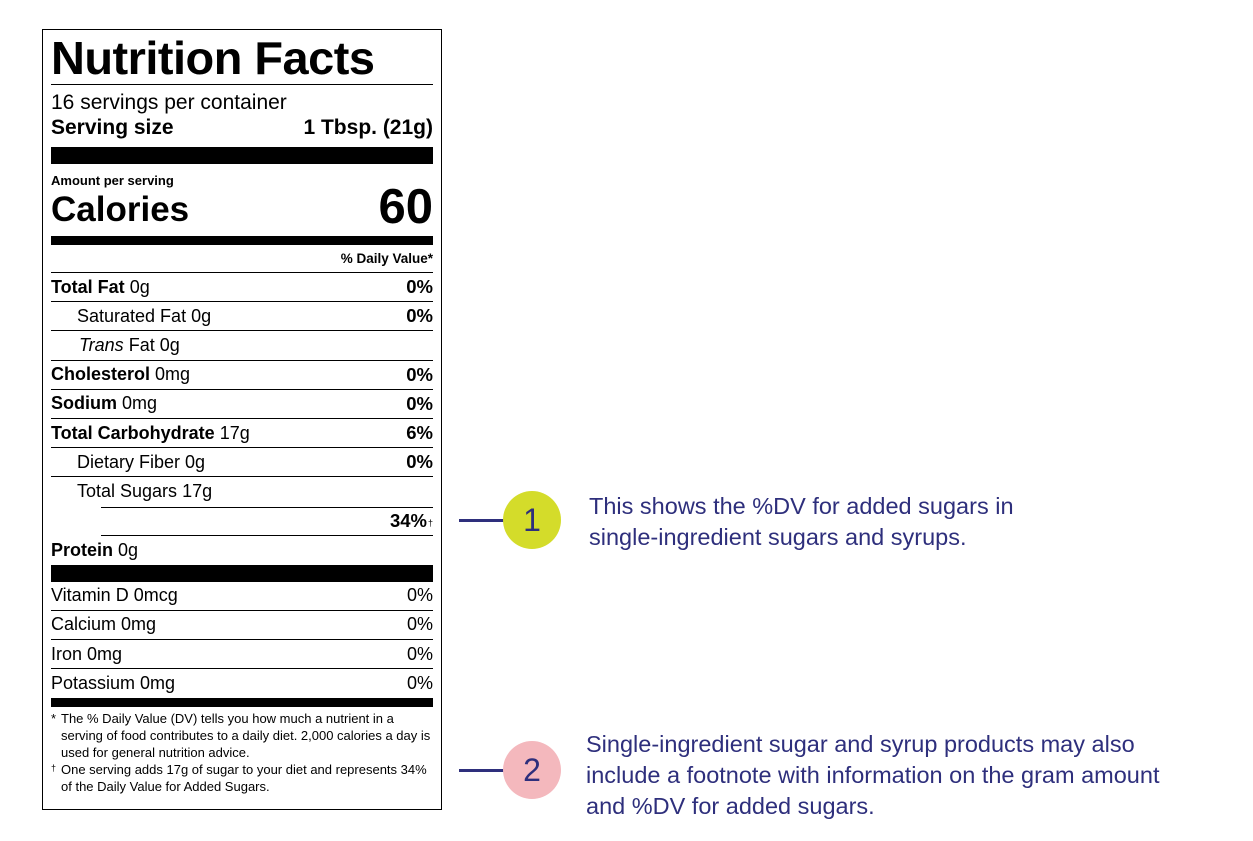  What do you see at coordinates (242, 155) in the screenshot?
I see `serving-divider-bar` at bounding box center [242, 155].